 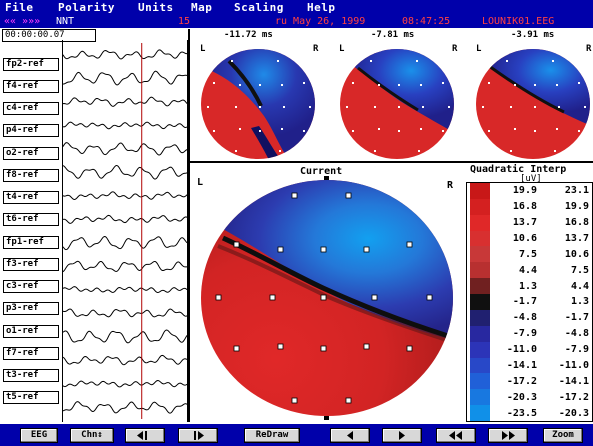 I want to click on channel-label-p3: p3-ref, so click(x=31, y=308).